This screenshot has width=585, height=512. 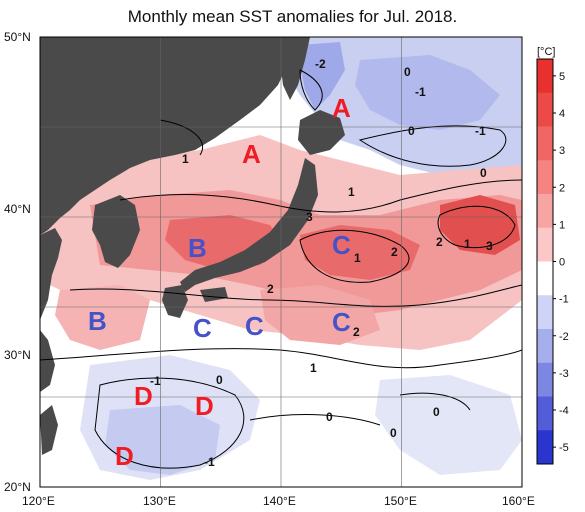 What do you see at coordinates (564, 300) in the screenshot?
I see `colorbar-tick-label: -1` at bounding box center [564, 300].